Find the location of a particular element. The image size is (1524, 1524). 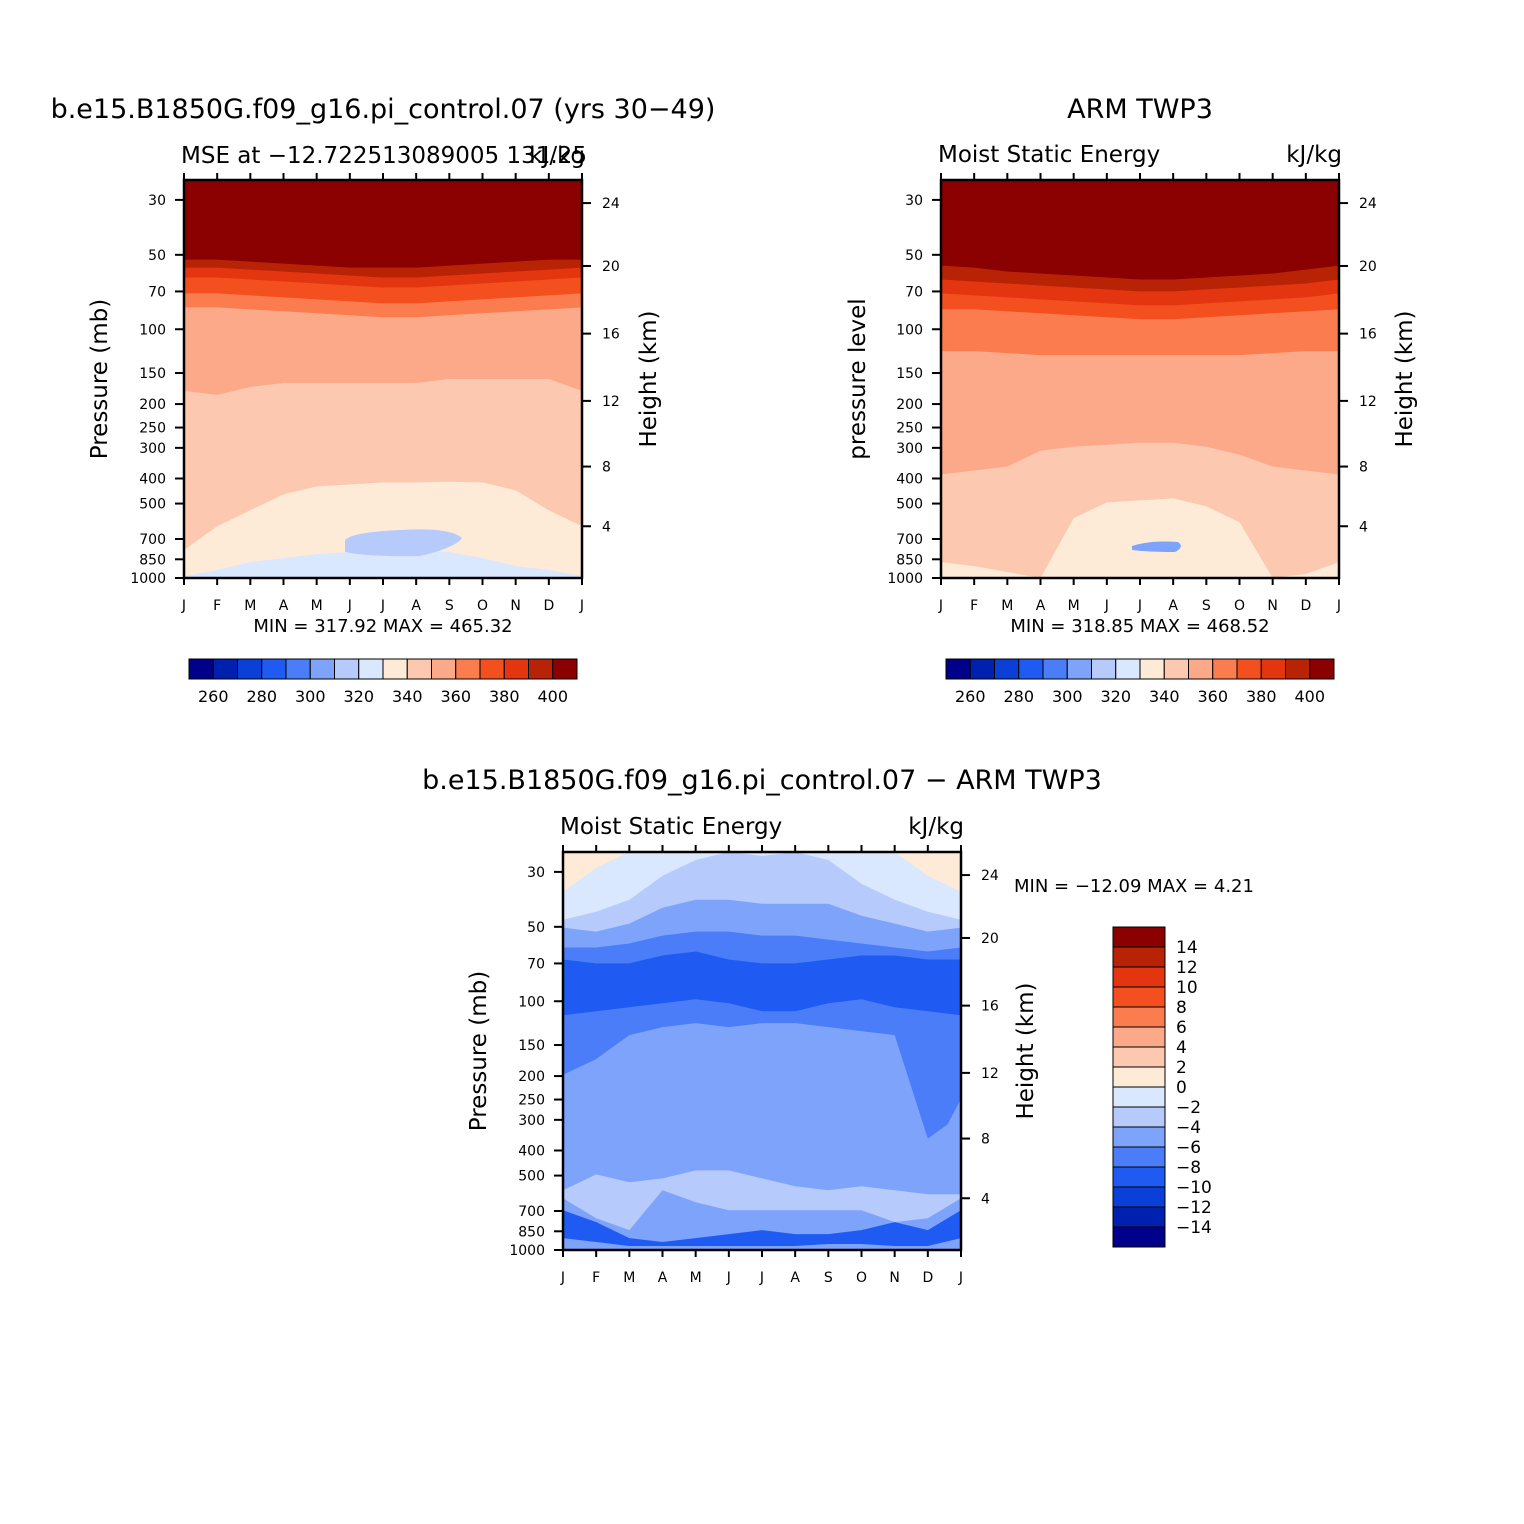

y-tick-label-right: 4 is located at coordinates (985, 1199).